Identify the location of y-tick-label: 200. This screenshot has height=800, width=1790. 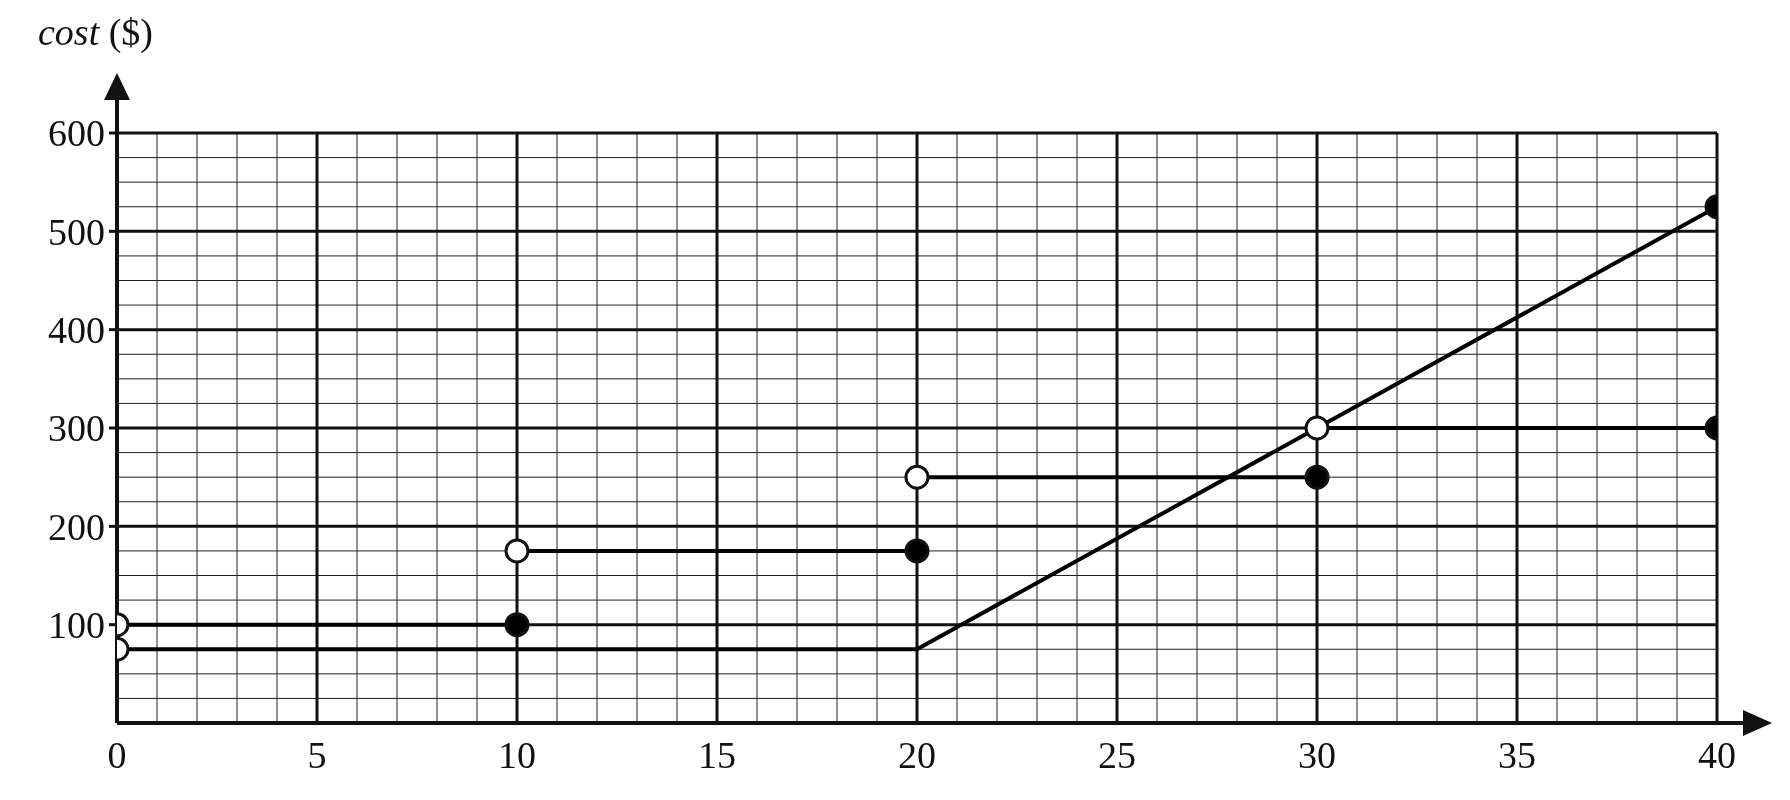
(76, 526).